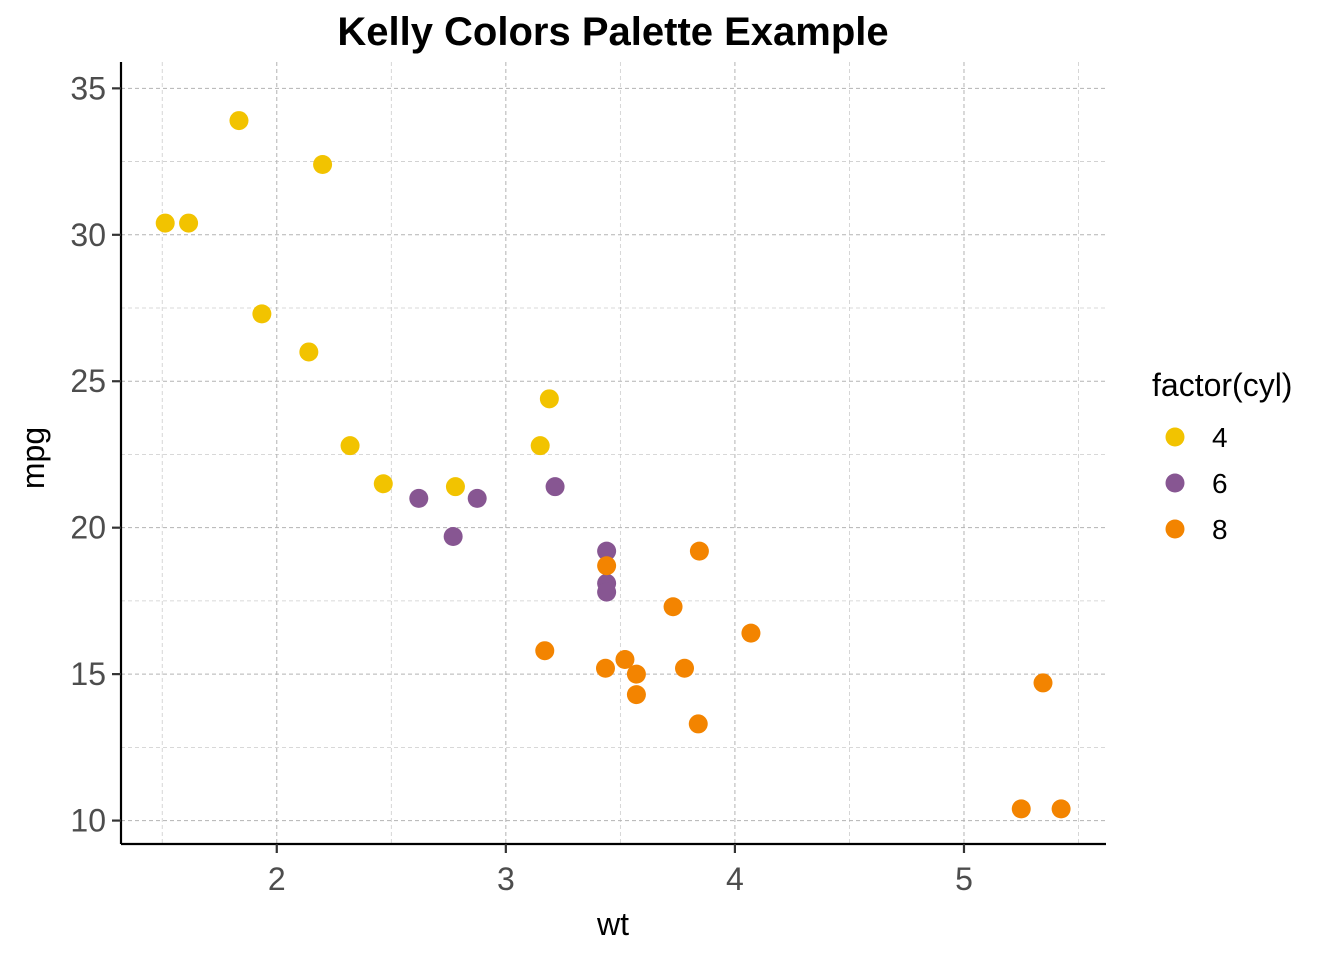 The image size is (1344, 965). Describe the element at coordinates (1220, 483) in the screenshot. I see `legend-label-6: 6` at that location.